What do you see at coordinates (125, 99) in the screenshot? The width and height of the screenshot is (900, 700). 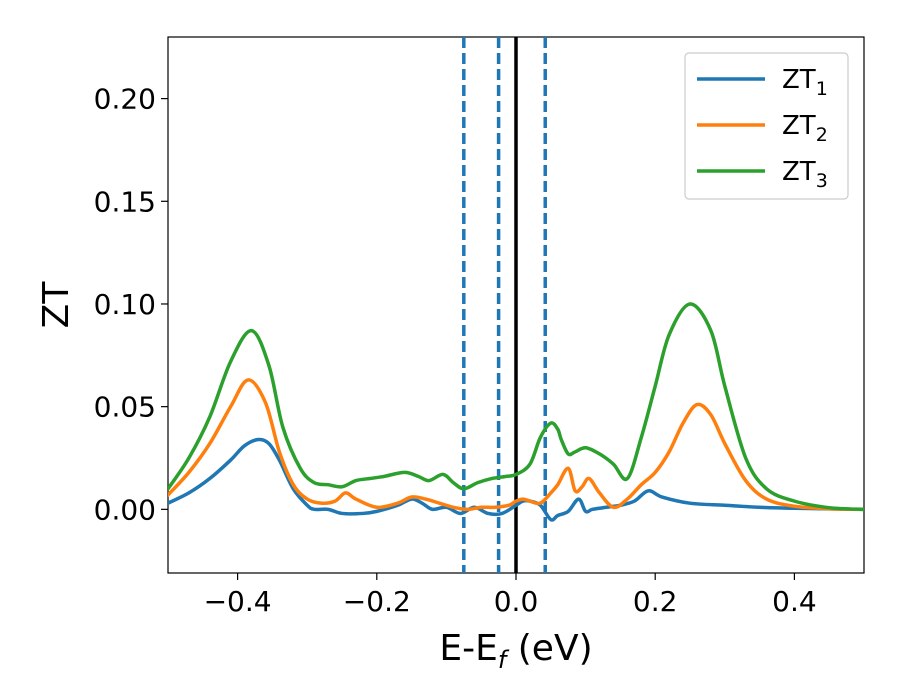 I see `y-tick-label: 0.20` at bounding box center [125, 99].